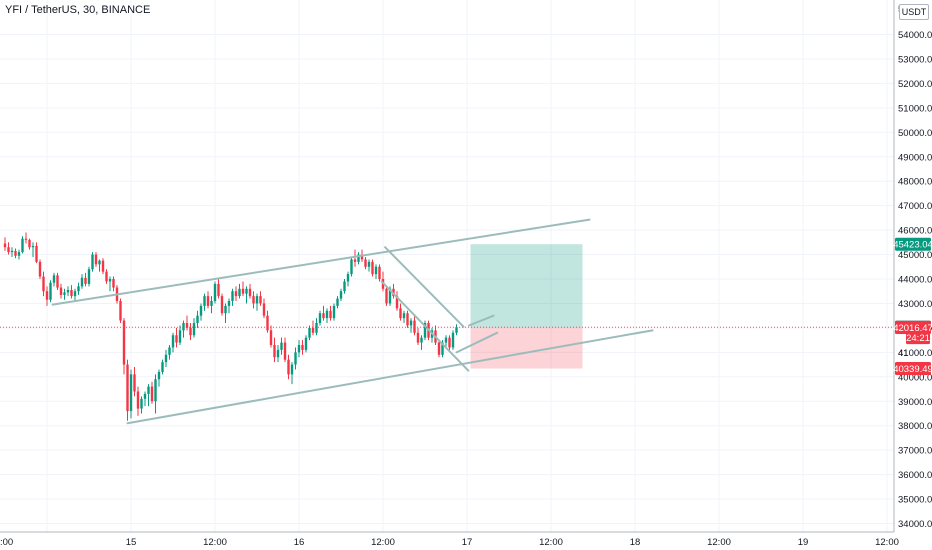  What do you see at coordinates (6, 542) in the screenshot?
I see `time-tick-label: :00` at bounding box center [6, 542].